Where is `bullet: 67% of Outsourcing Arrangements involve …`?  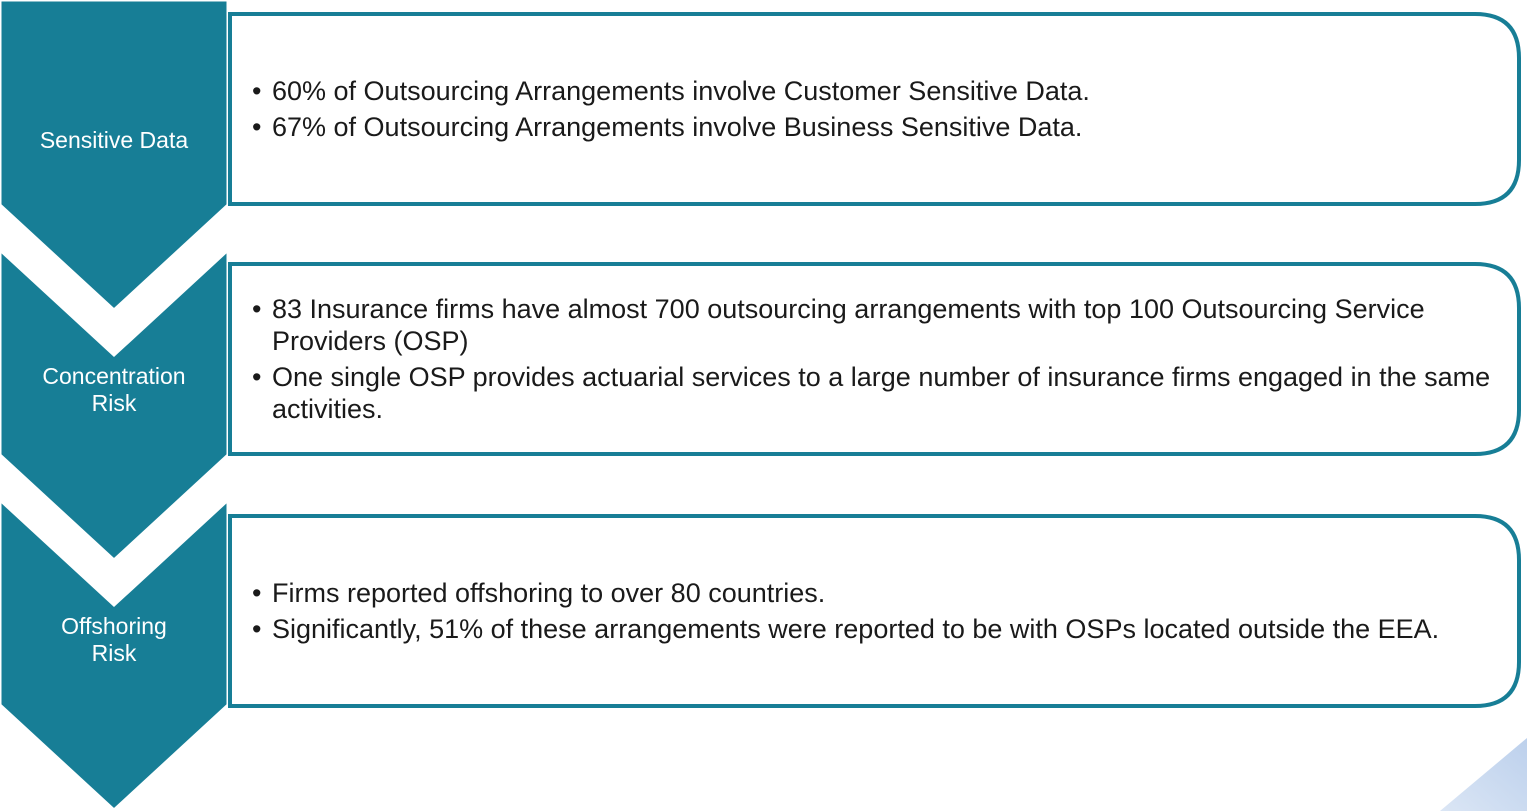 bullet: 67% of Outsourcing Arrangements involve … is located at coordinates (877, 127).